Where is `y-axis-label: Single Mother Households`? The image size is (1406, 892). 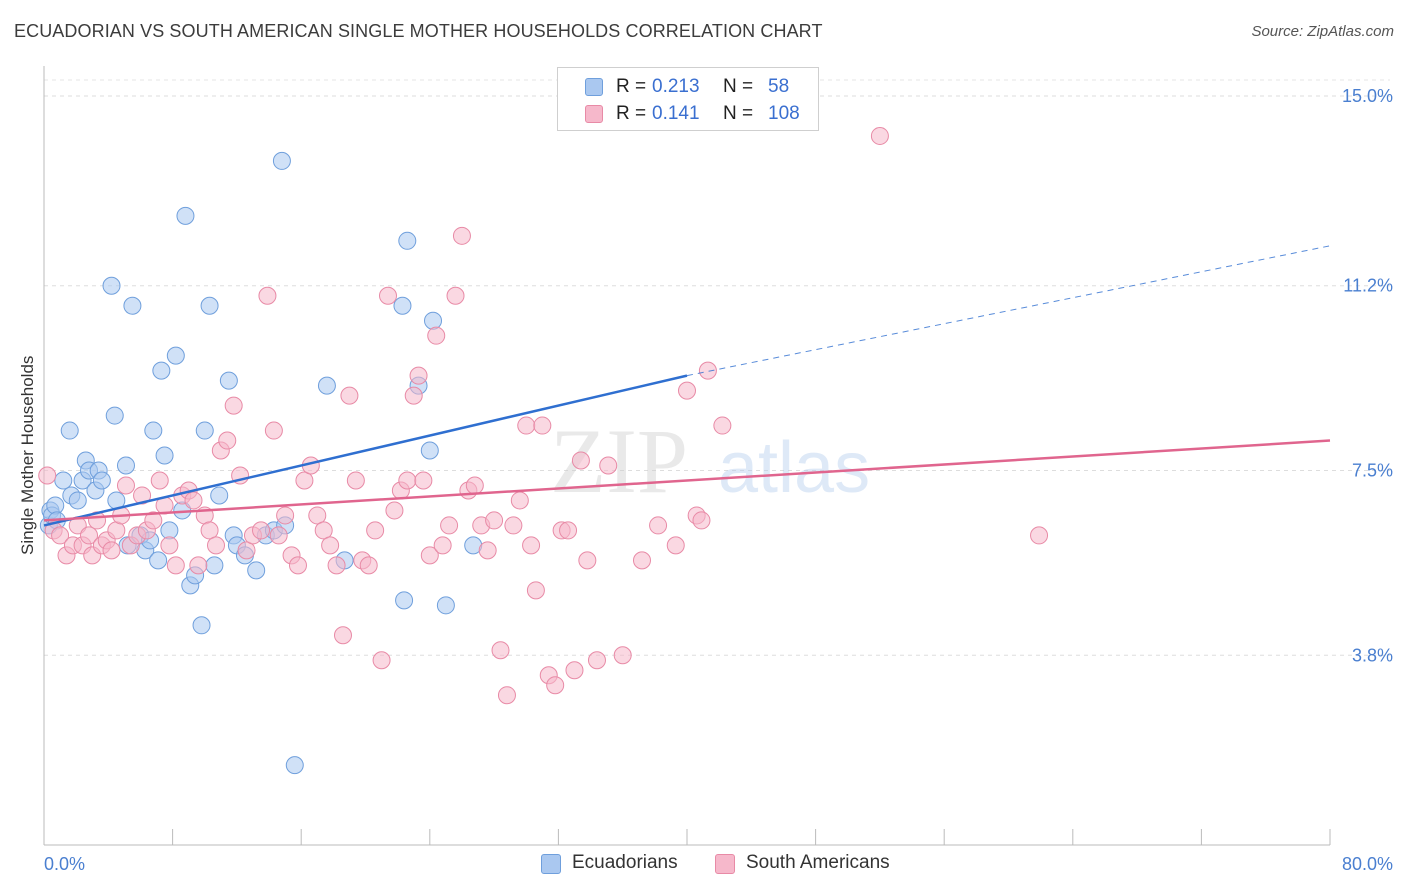 y-axis-label: Single Mother Households is located at coordinates (27, 455).